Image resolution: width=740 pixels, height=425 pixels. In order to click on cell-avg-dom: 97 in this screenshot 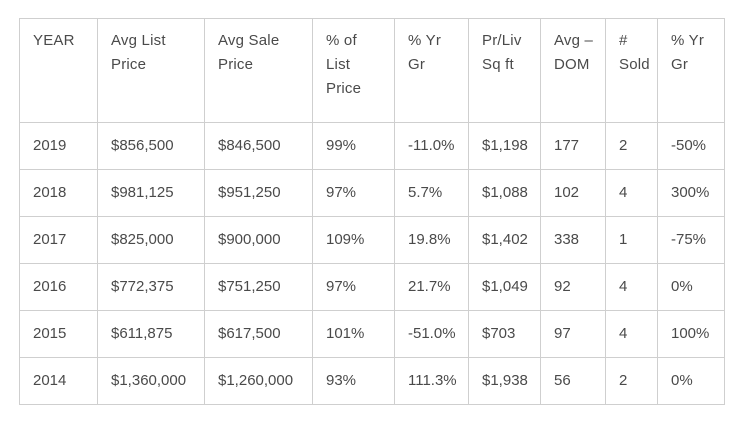, I will do `click(573, 334)`.